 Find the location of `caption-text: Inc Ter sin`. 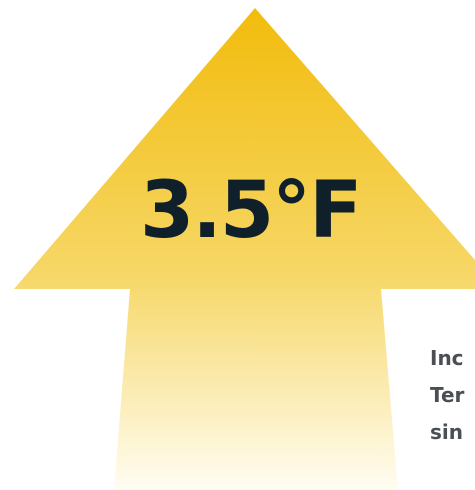

caption-text: Inc Ter sin is located at coordinates (452, 395).